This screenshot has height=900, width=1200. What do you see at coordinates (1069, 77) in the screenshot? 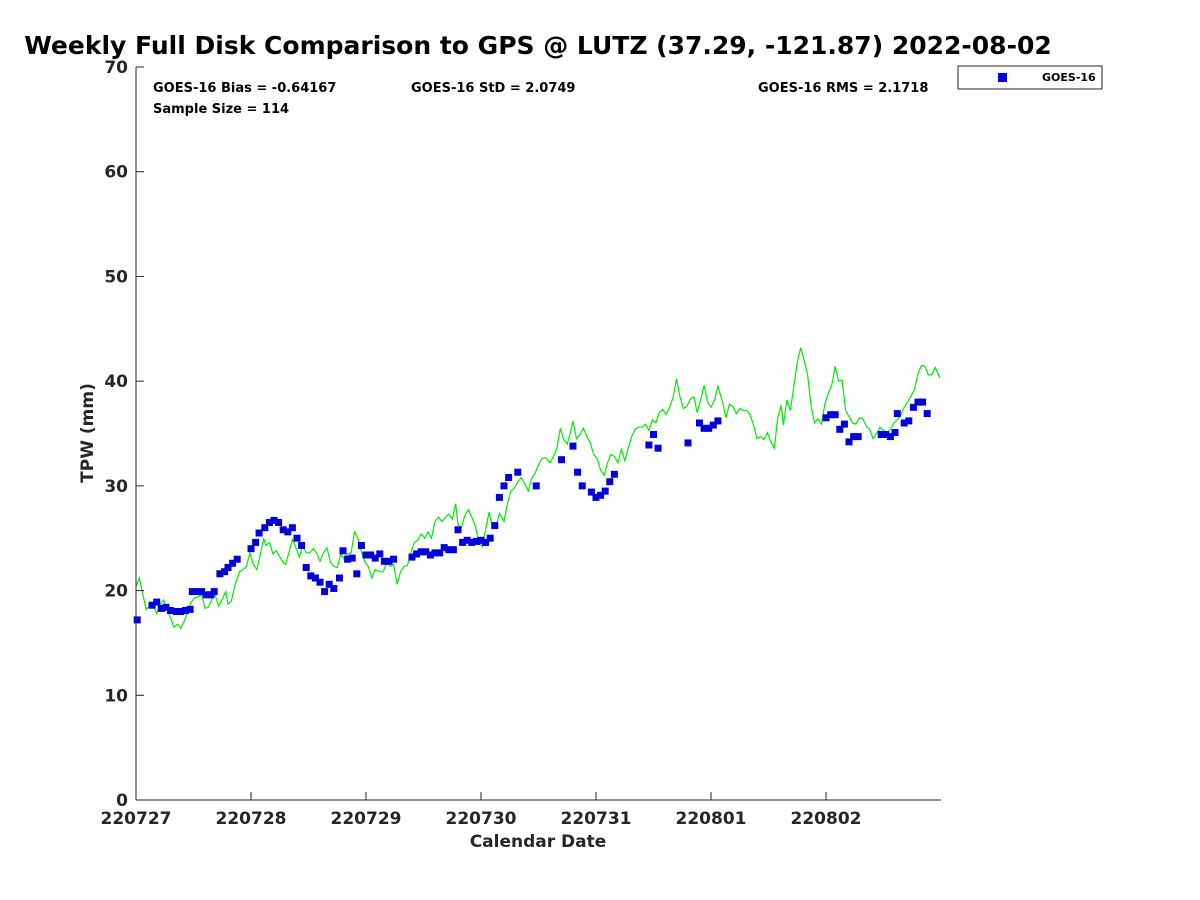
I see `legend-label-goes16: GOES-16` at bounding box center [1069, 77].